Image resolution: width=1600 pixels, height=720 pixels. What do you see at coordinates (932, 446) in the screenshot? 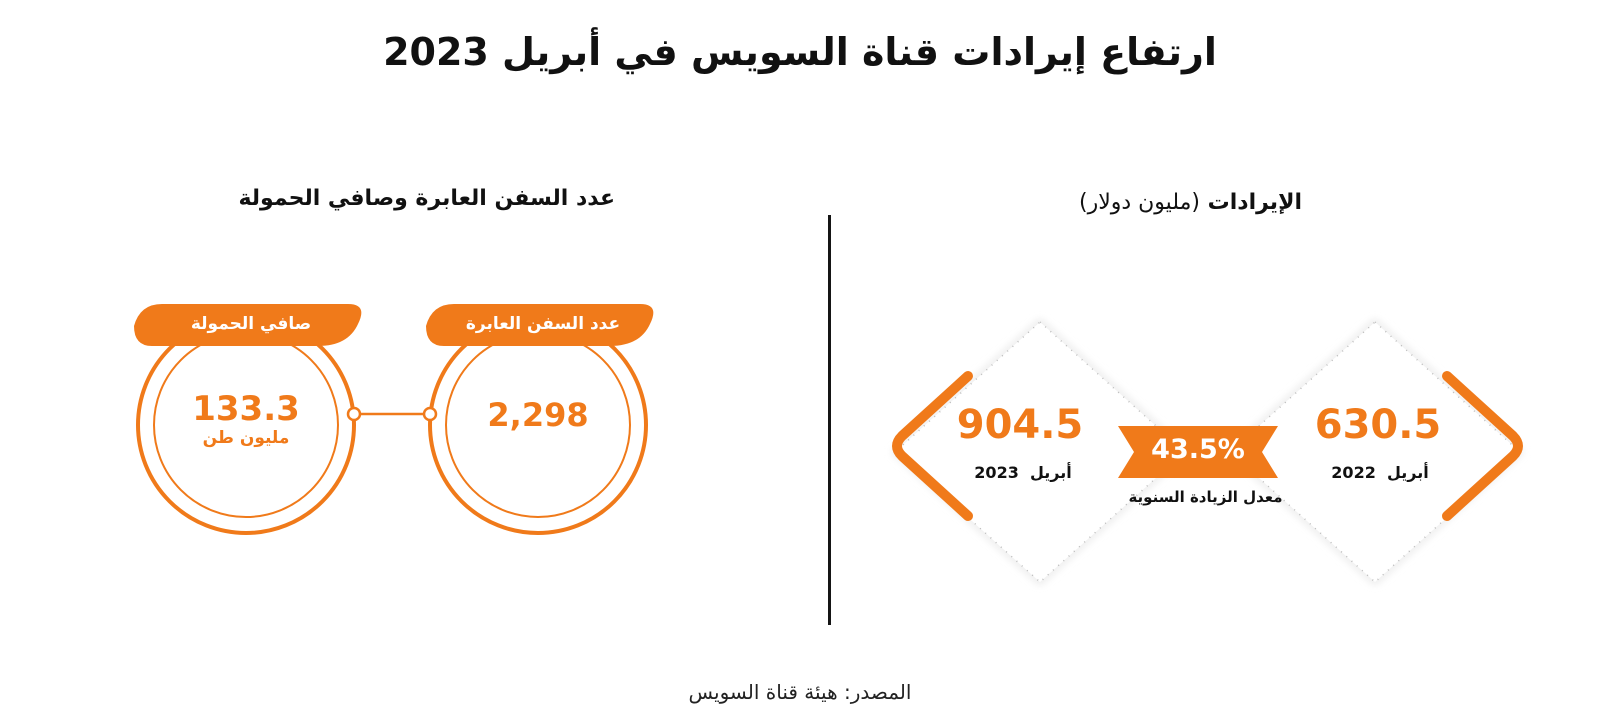
I see `diamond-2023-accent` at bounding box center [932, 446].